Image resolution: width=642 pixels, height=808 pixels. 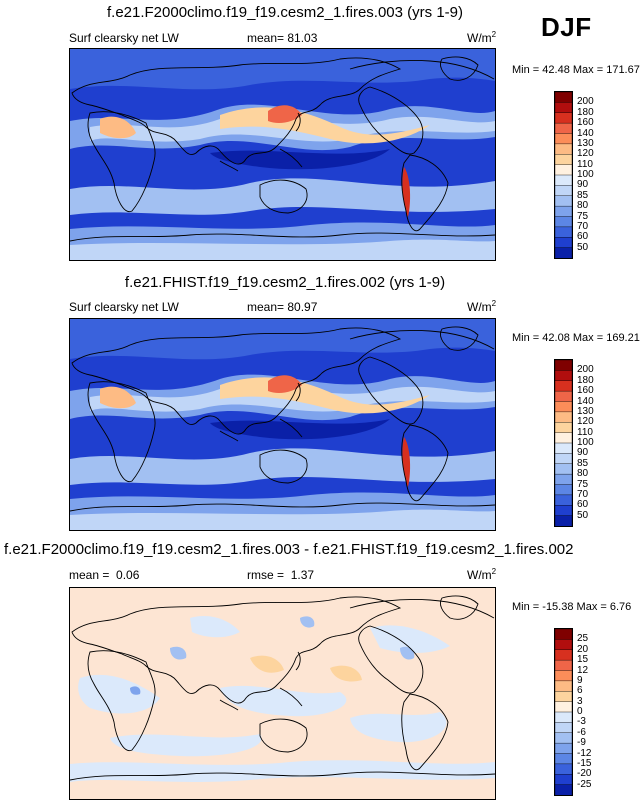 I want to click on panel1-mean: mean= 81.03, so click(x=282, y=38).